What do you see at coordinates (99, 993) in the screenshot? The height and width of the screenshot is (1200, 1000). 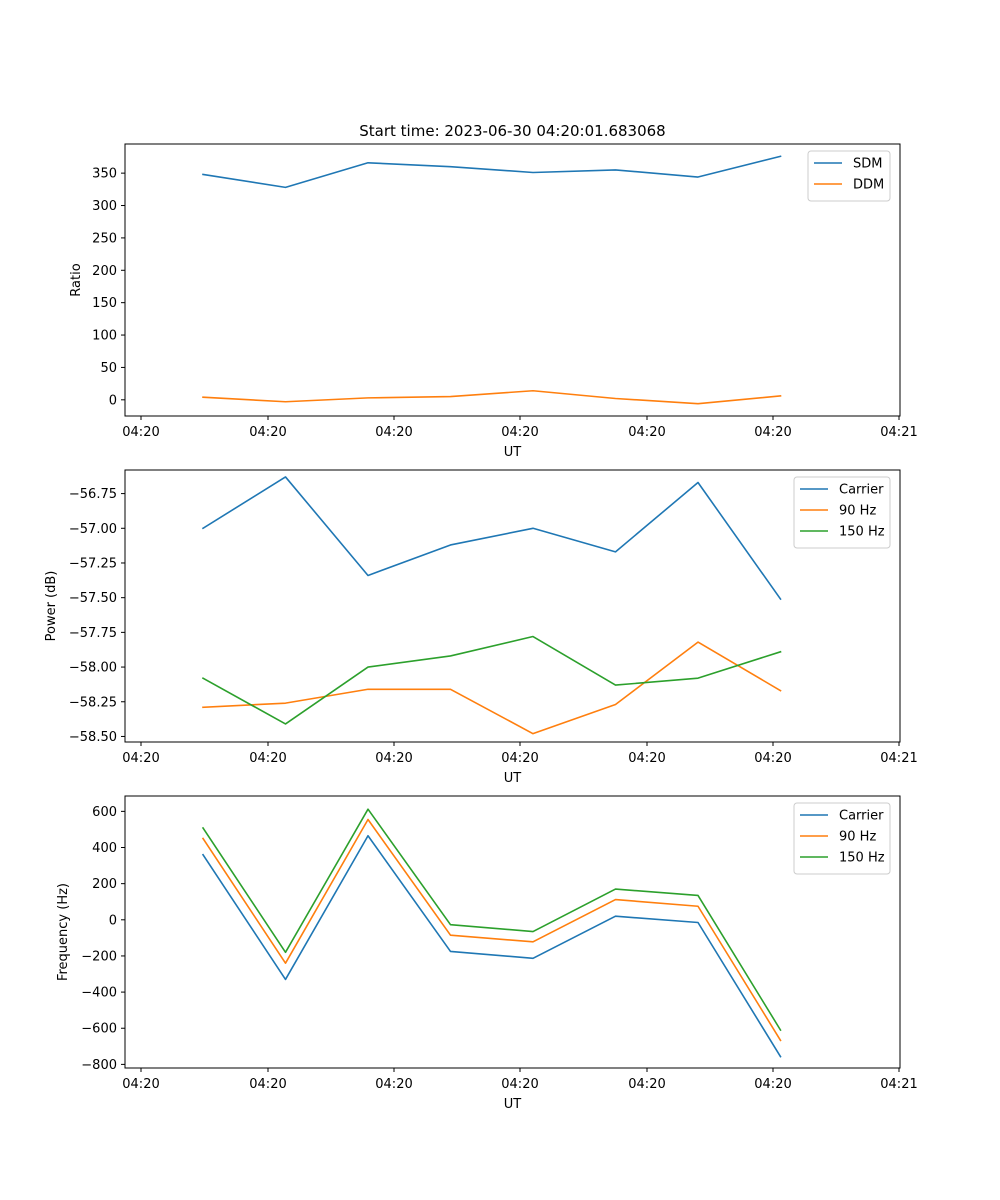 I see `y-tick-label: −400` at bounding box center [99, 993].